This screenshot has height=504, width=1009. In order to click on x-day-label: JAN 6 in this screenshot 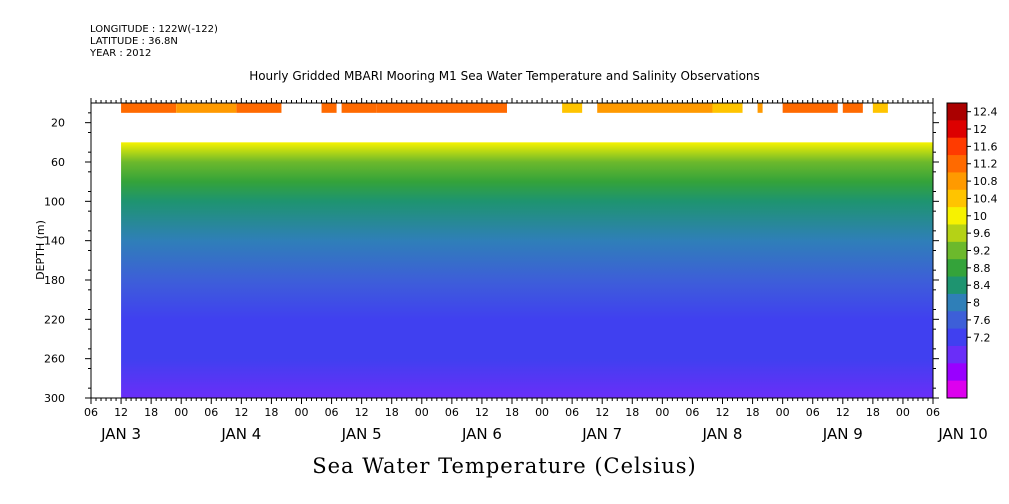, I will do `click(481, 434)`.